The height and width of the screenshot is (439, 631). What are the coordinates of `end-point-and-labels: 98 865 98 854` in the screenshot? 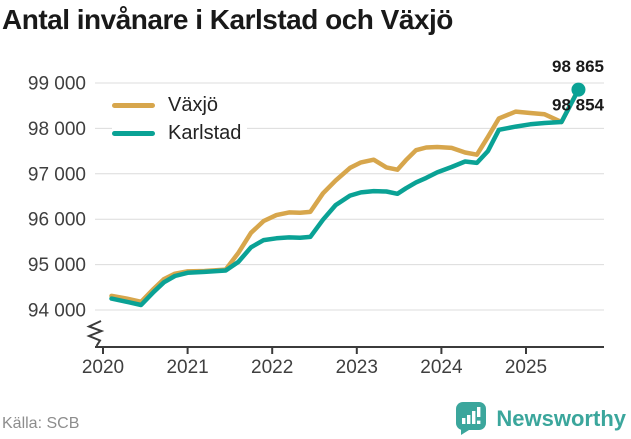 It's located at (578, 85).